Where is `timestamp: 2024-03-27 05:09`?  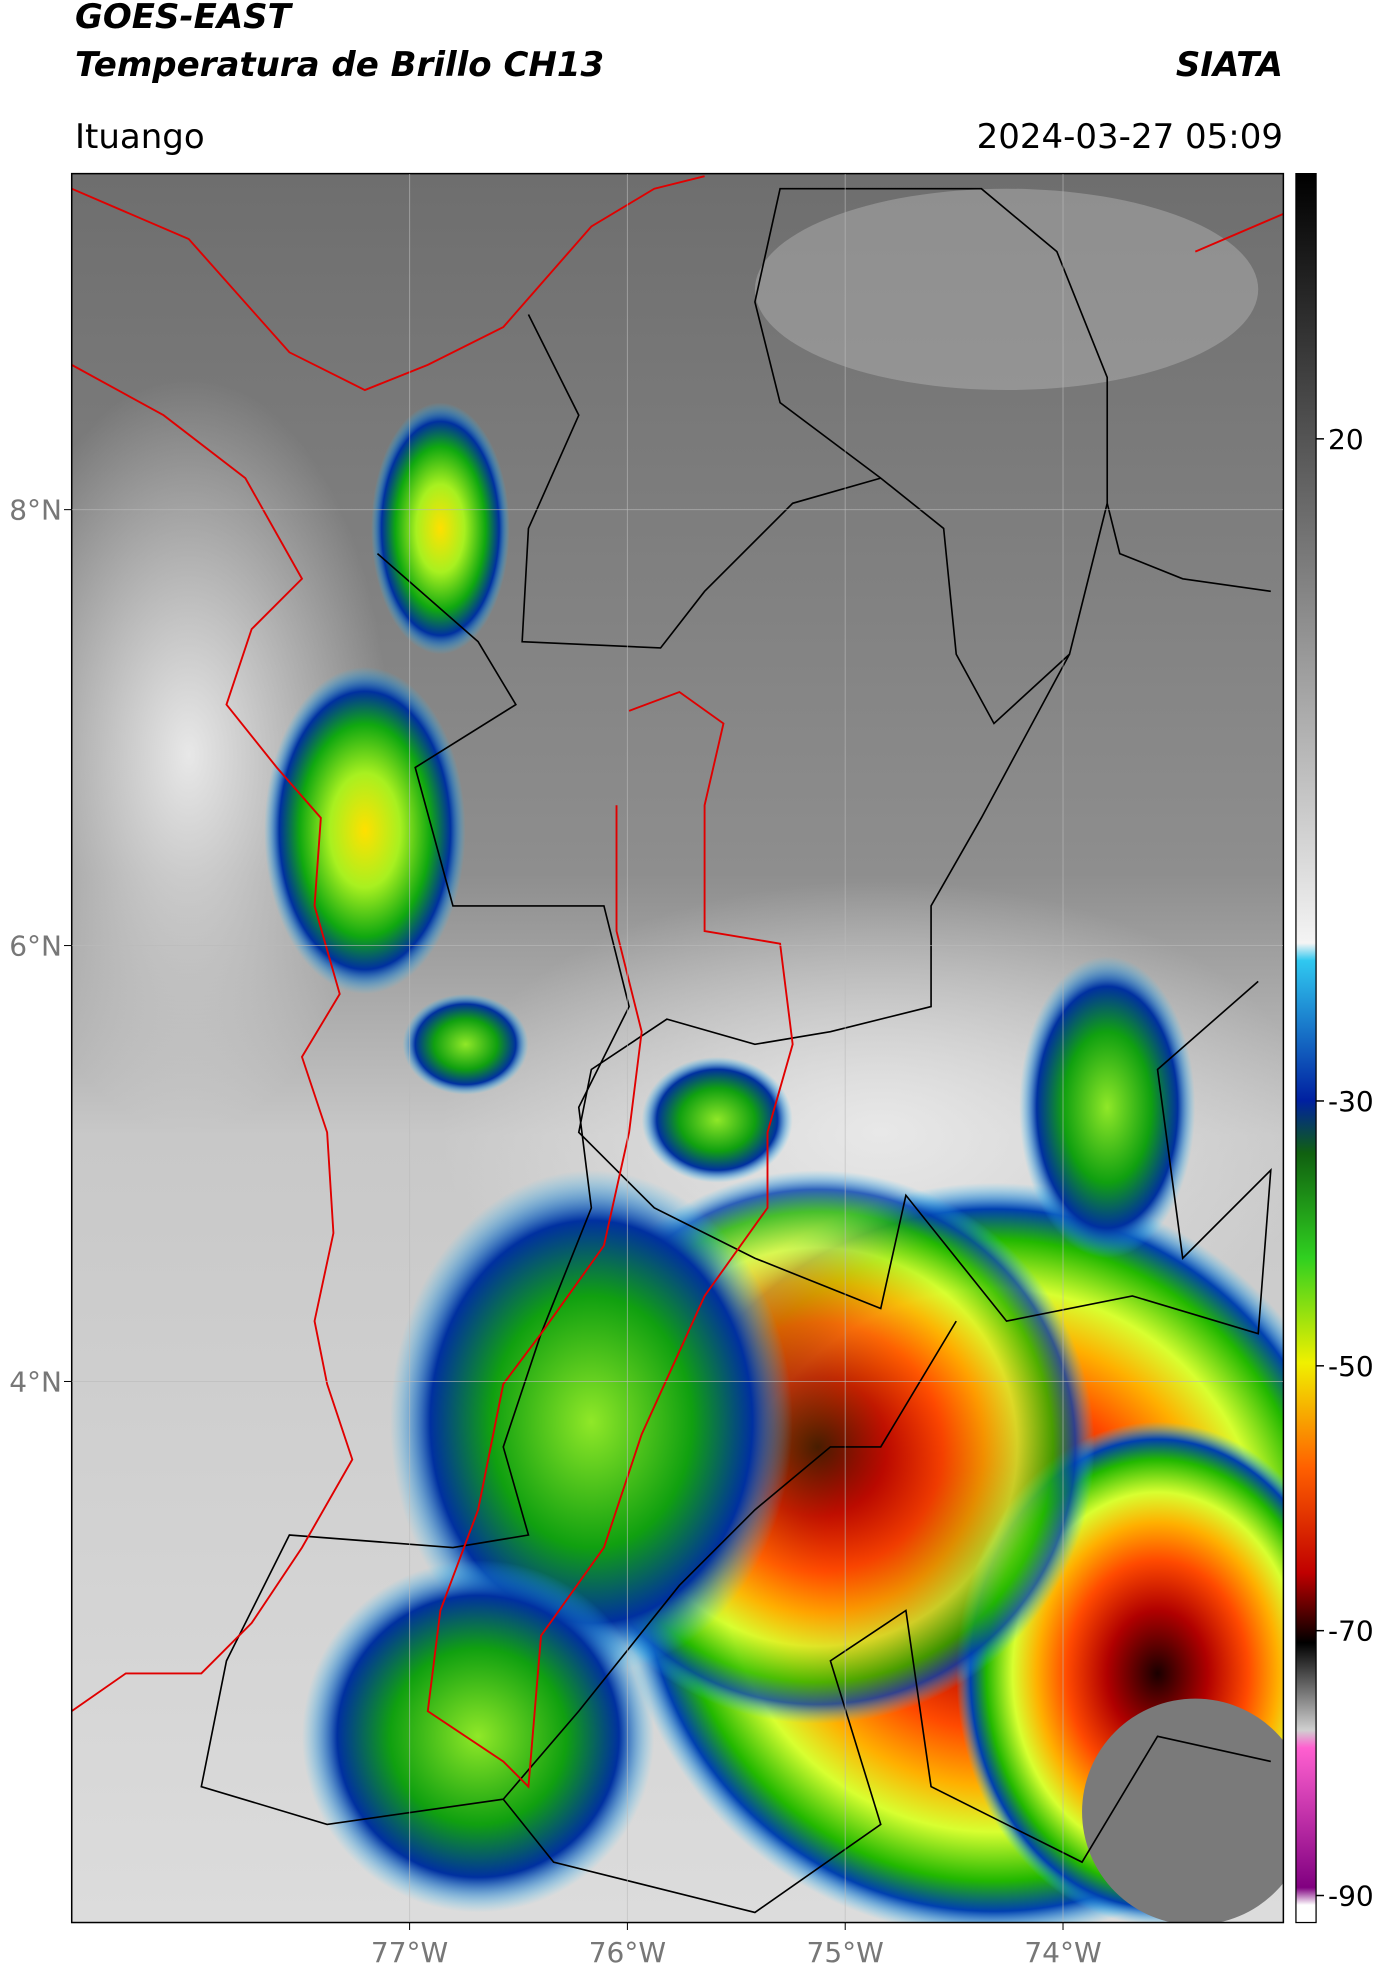
timestamp: 2024-03-27 05:09 is located at coordinates (1130, 137).